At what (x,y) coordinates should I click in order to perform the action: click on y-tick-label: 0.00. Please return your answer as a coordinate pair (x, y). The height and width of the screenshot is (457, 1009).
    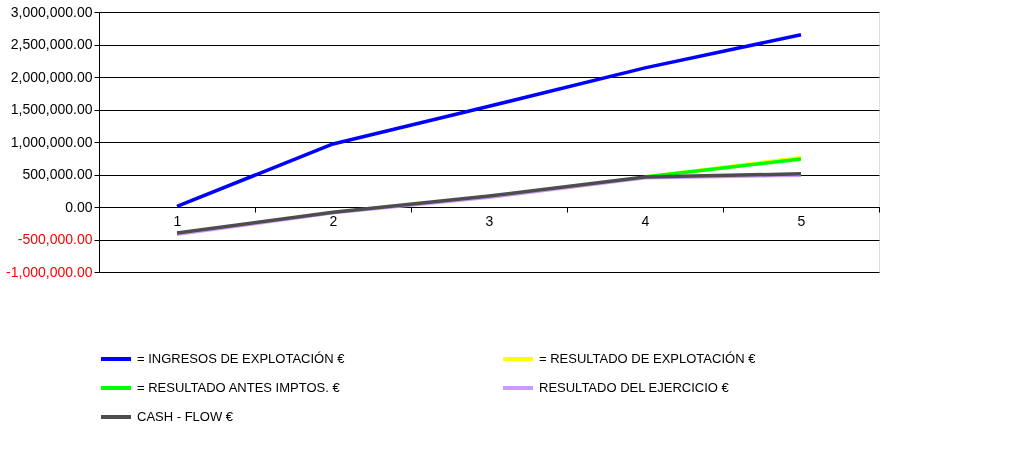
    Looking at the image, I should click on (79, 206).